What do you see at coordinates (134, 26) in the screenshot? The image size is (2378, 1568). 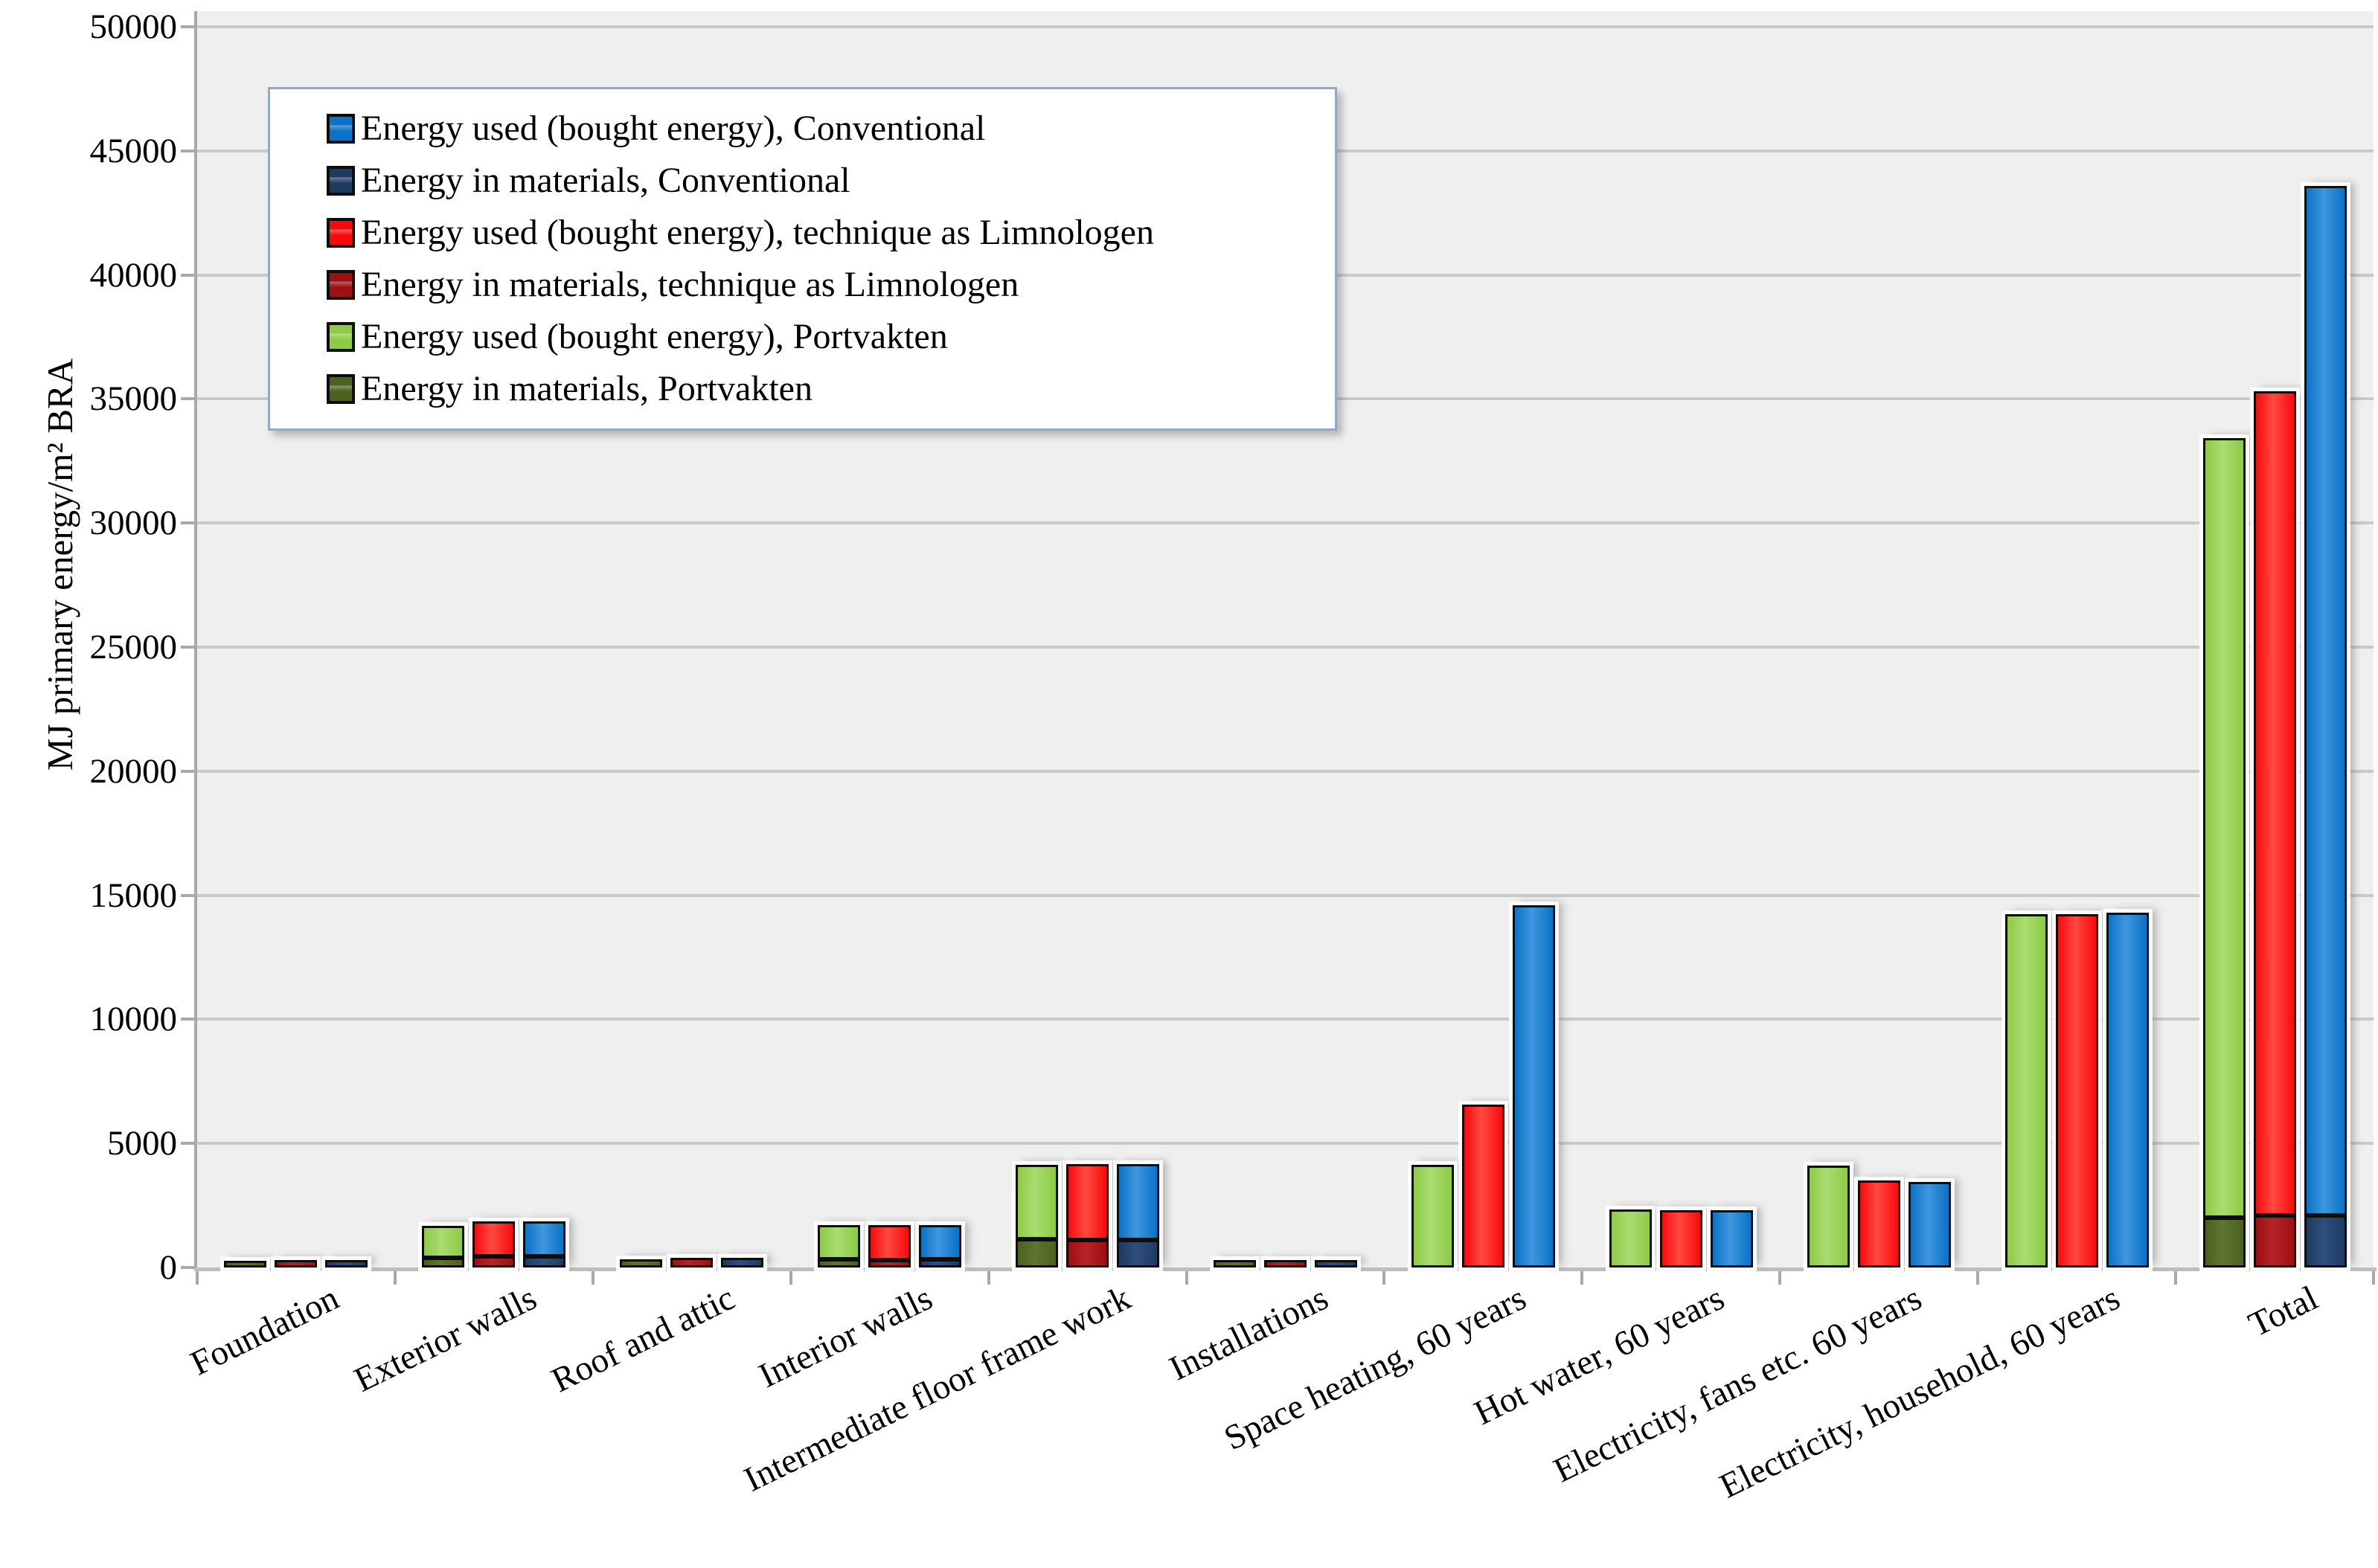 I see `y-tick-label: 50000` at bounding box center [134, 26].